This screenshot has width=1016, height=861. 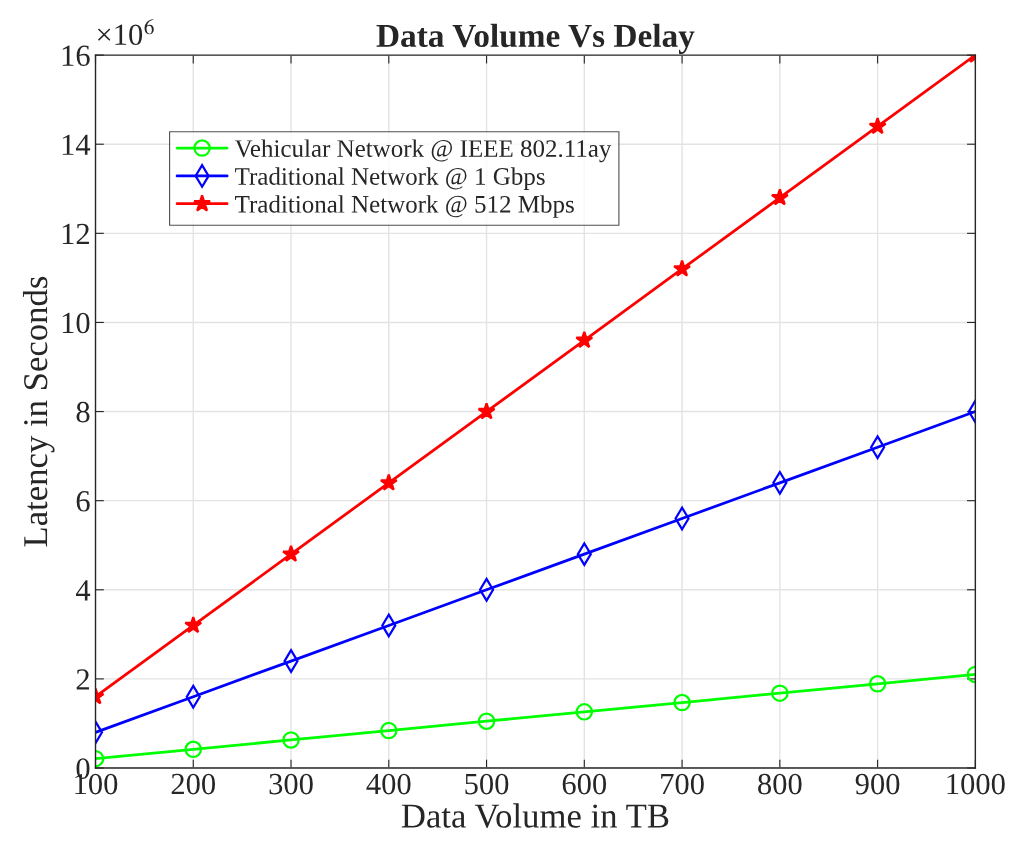 What do you see at coordinates (83, 501) in the screenshot?
I see `y-tick-label: 6` at bounding box center [83, 501].